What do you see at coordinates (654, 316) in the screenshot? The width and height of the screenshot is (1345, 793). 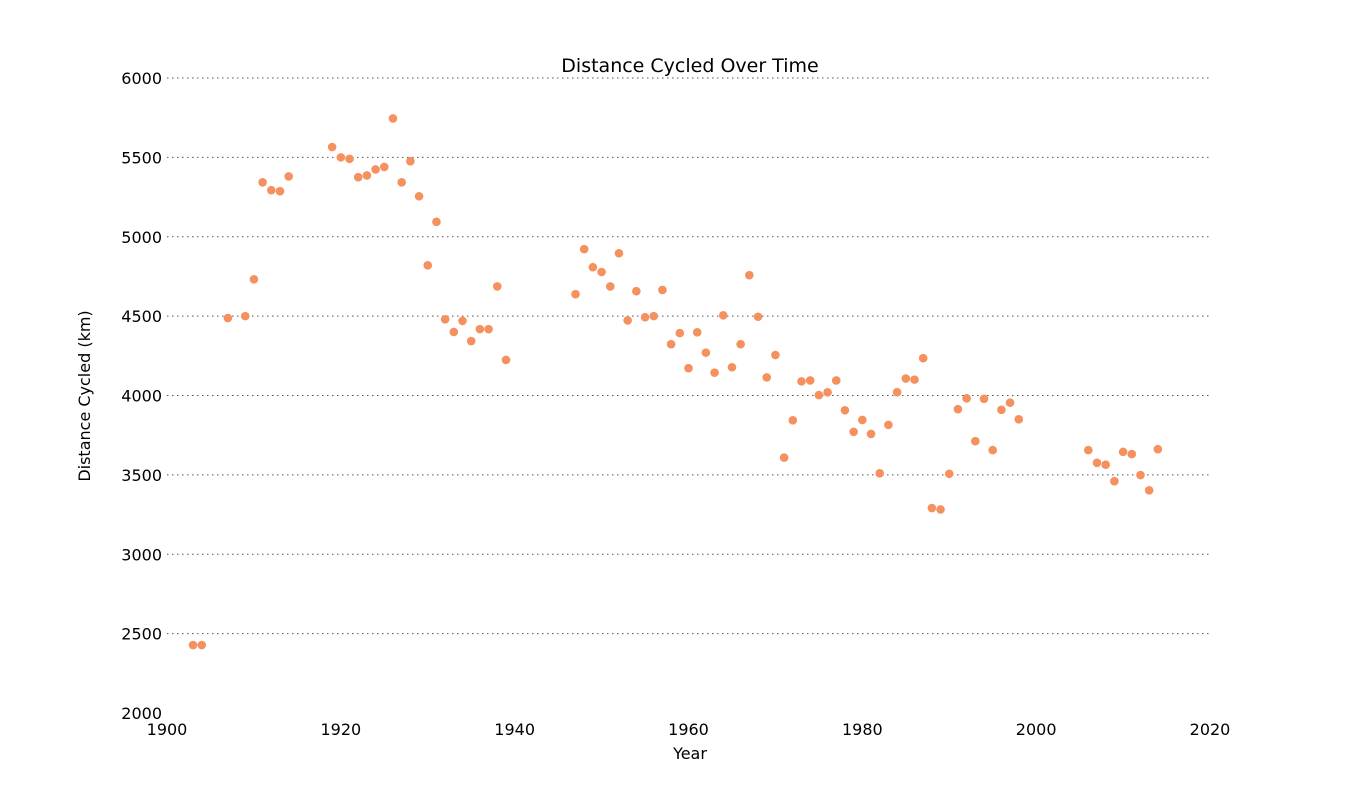 I see `data-point-1956` at bounding box center [654, 316].